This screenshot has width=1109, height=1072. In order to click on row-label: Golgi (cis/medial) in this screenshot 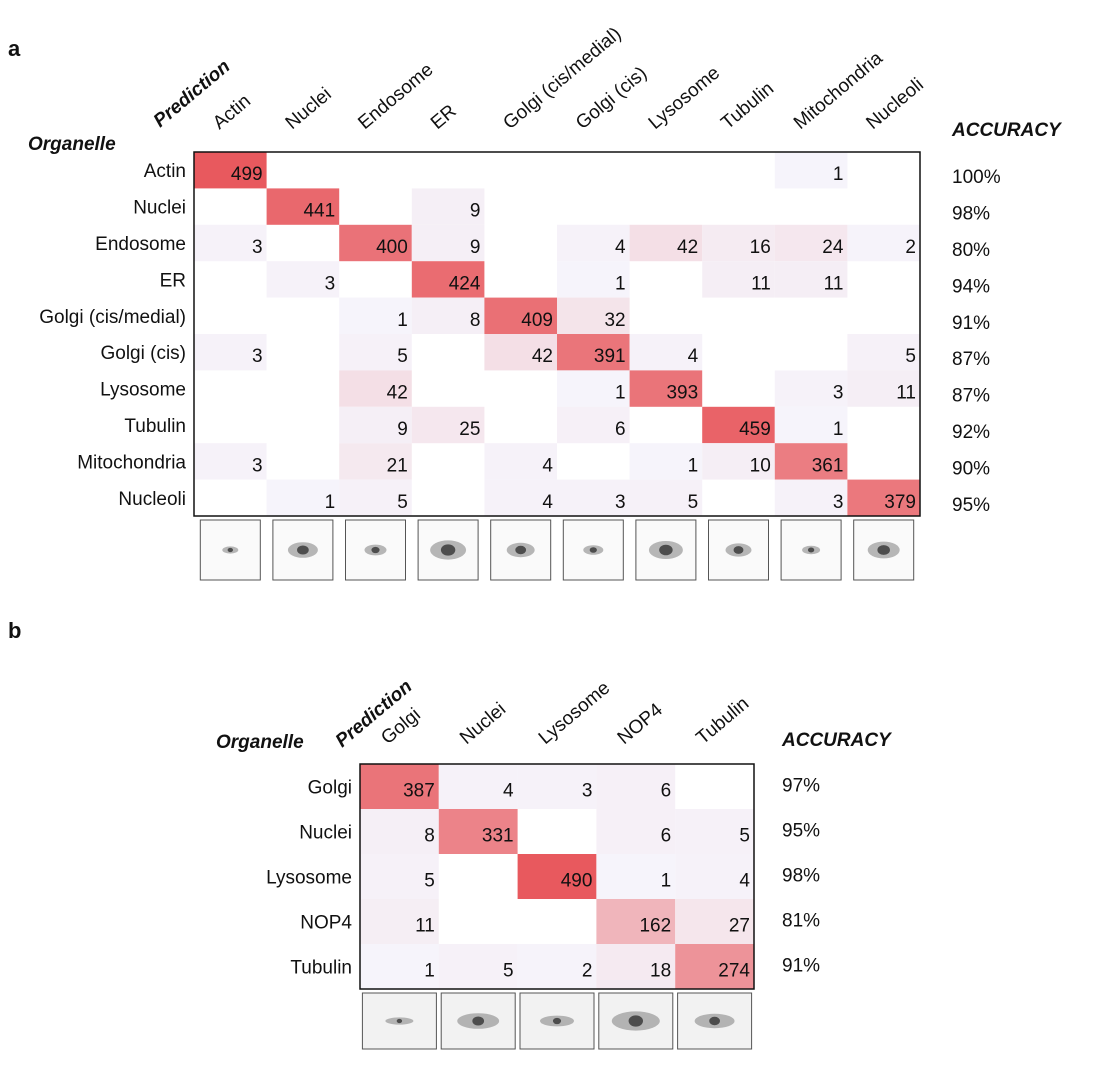, I will do `click(112, 317)`.